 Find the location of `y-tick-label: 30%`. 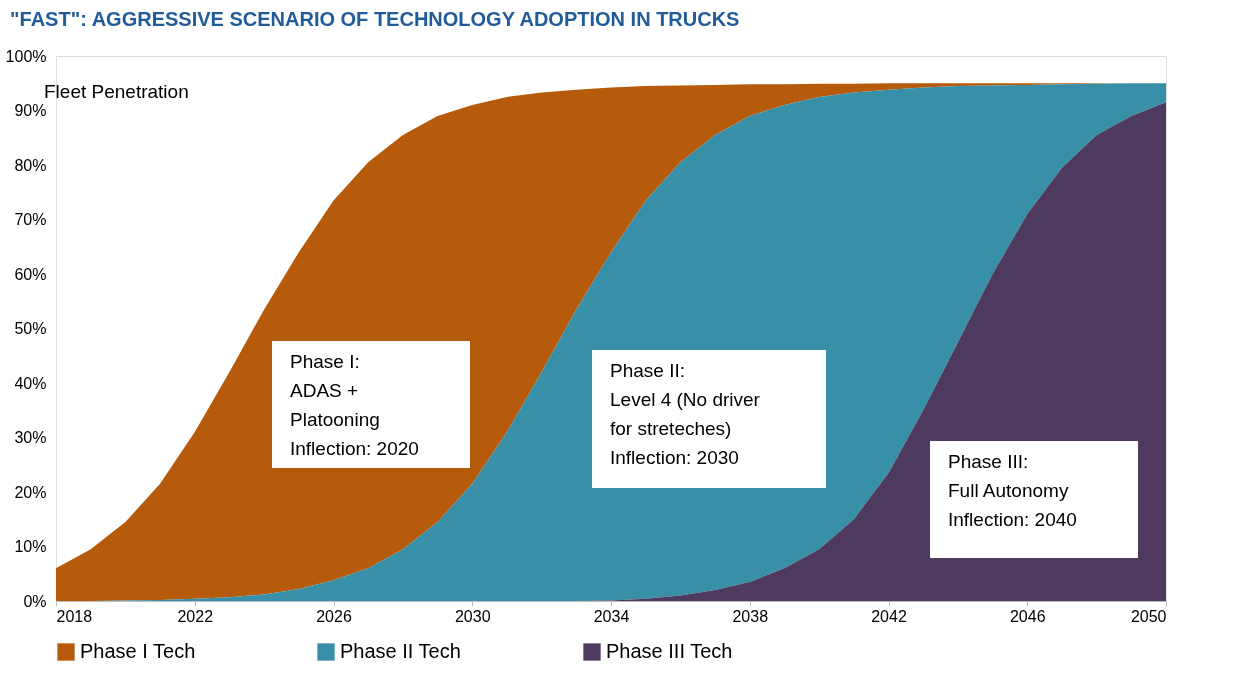

y-tick-label: 30% is located at coordinates (30, 437).